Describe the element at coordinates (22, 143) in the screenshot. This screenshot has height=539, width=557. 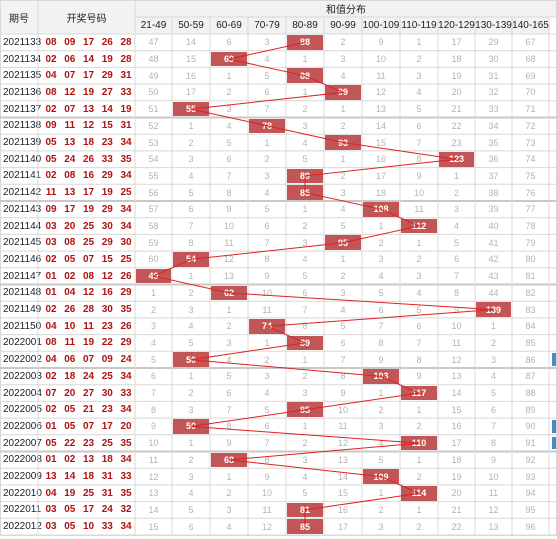
I see `issue-number: 2021139` at that location.